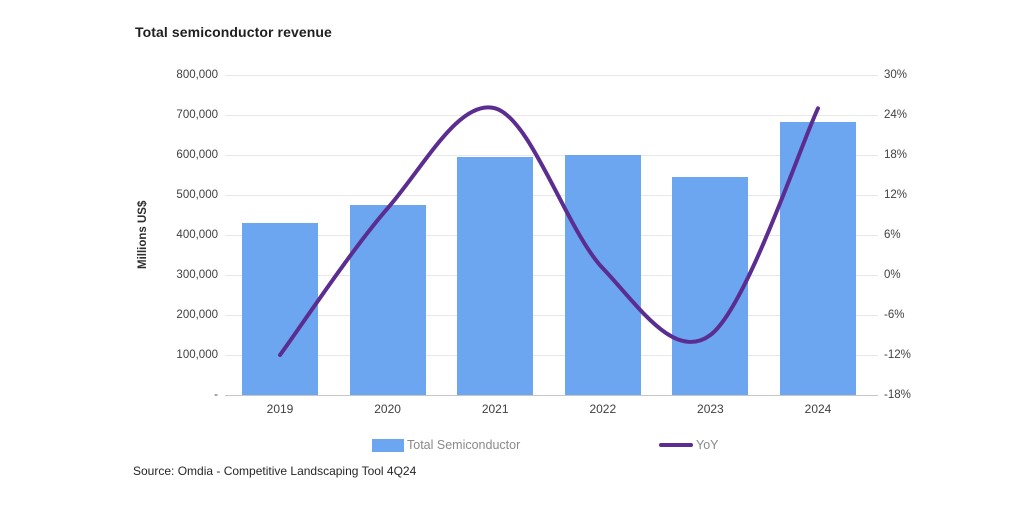 This screenshot has width=1024, height=512. What do you see at coordinates (896, 115) in the screenshot?
I see `right-axis-tick-label: 24%` at bounding box center [896, 115].